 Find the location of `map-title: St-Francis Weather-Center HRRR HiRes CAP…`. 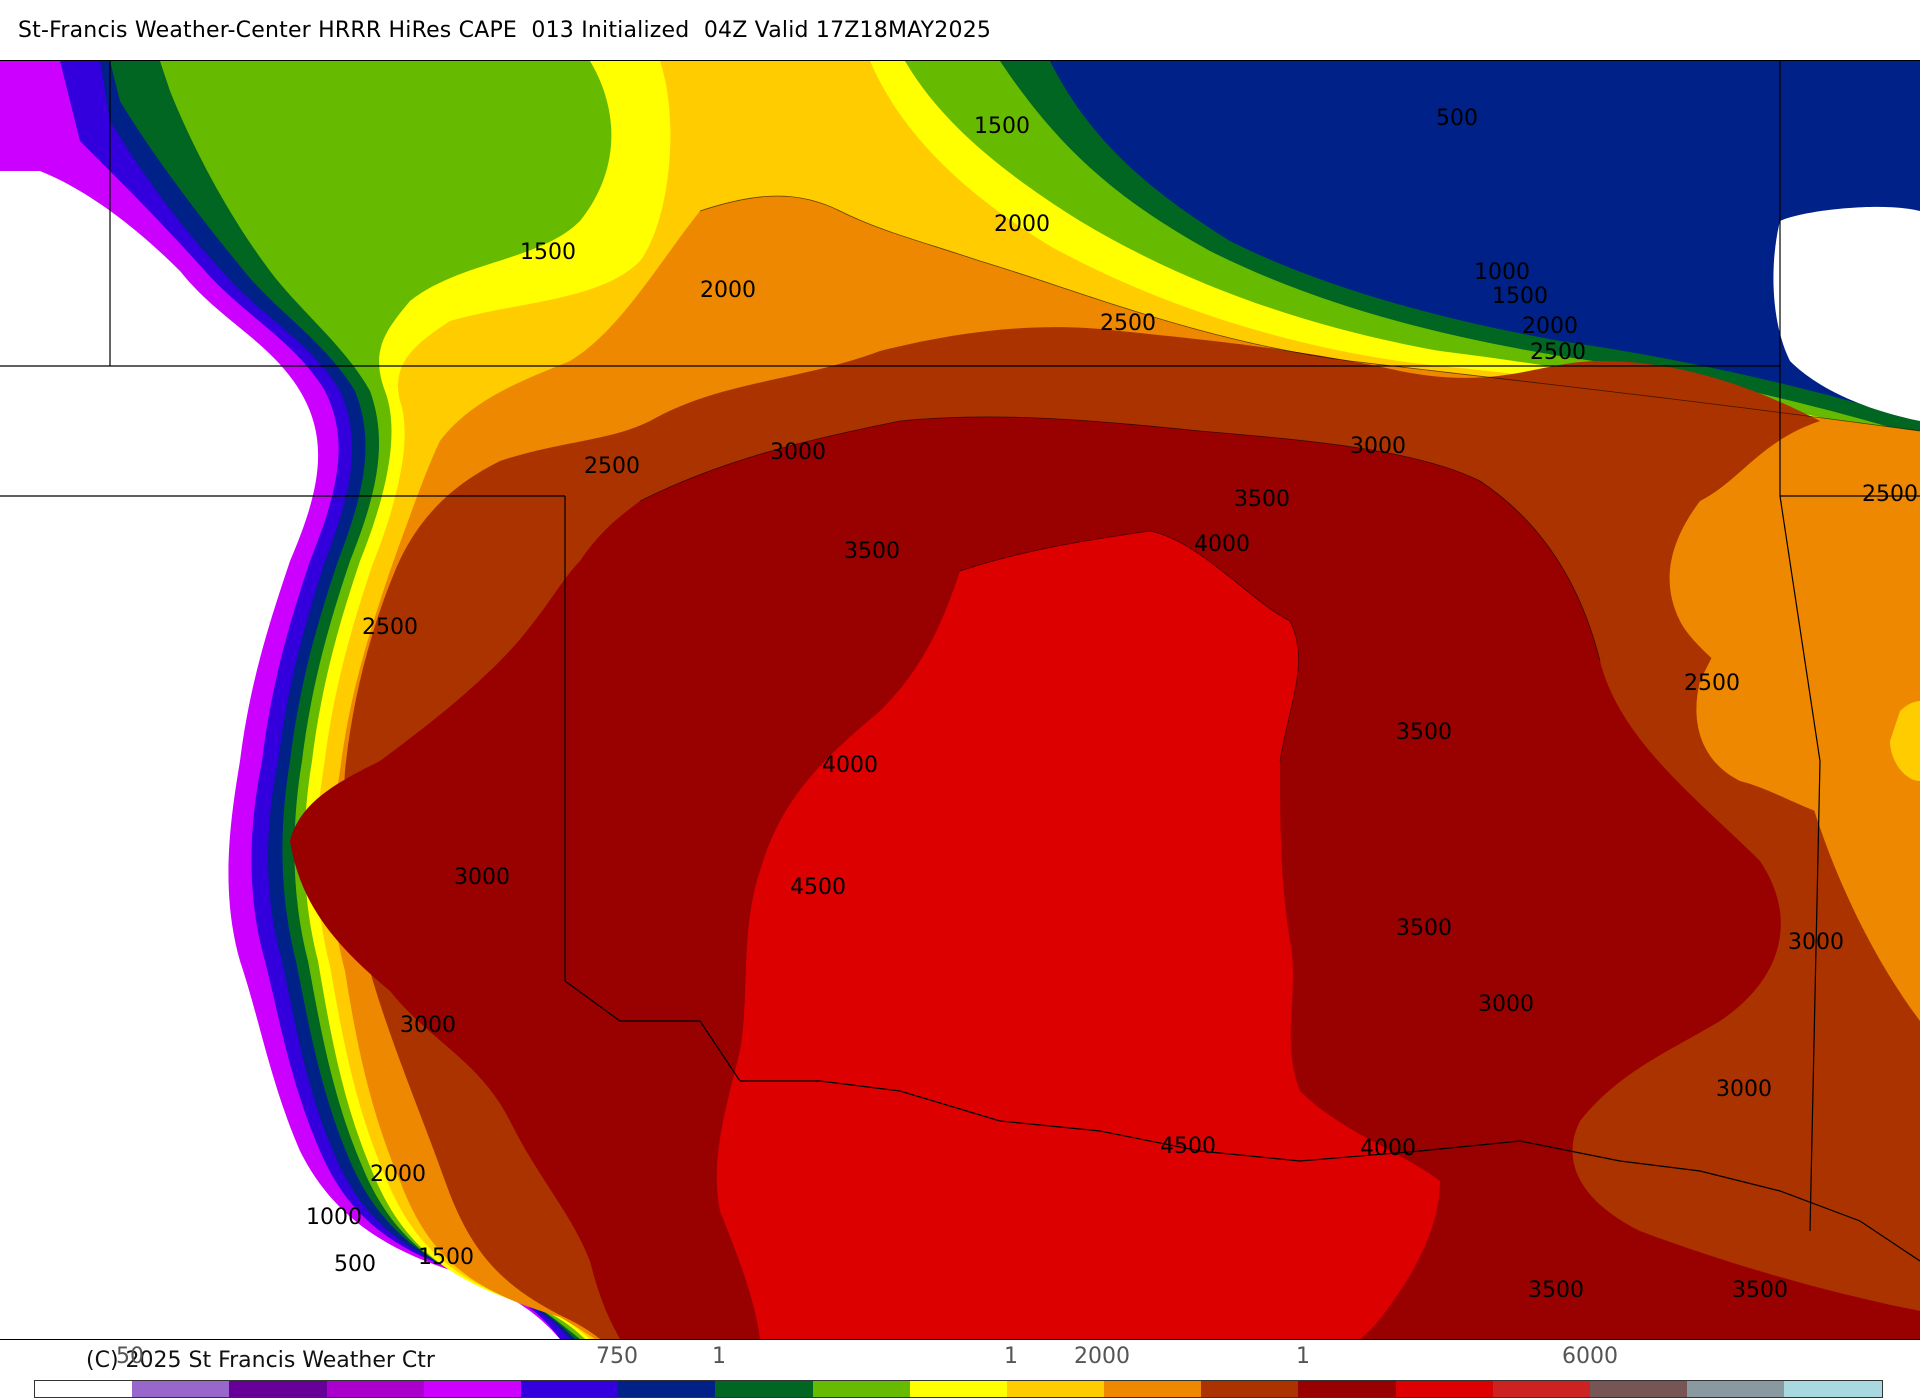

map-title: St-Francis Weather-Center HRRR HiRes CAP… is located at coordinates (505, 30).